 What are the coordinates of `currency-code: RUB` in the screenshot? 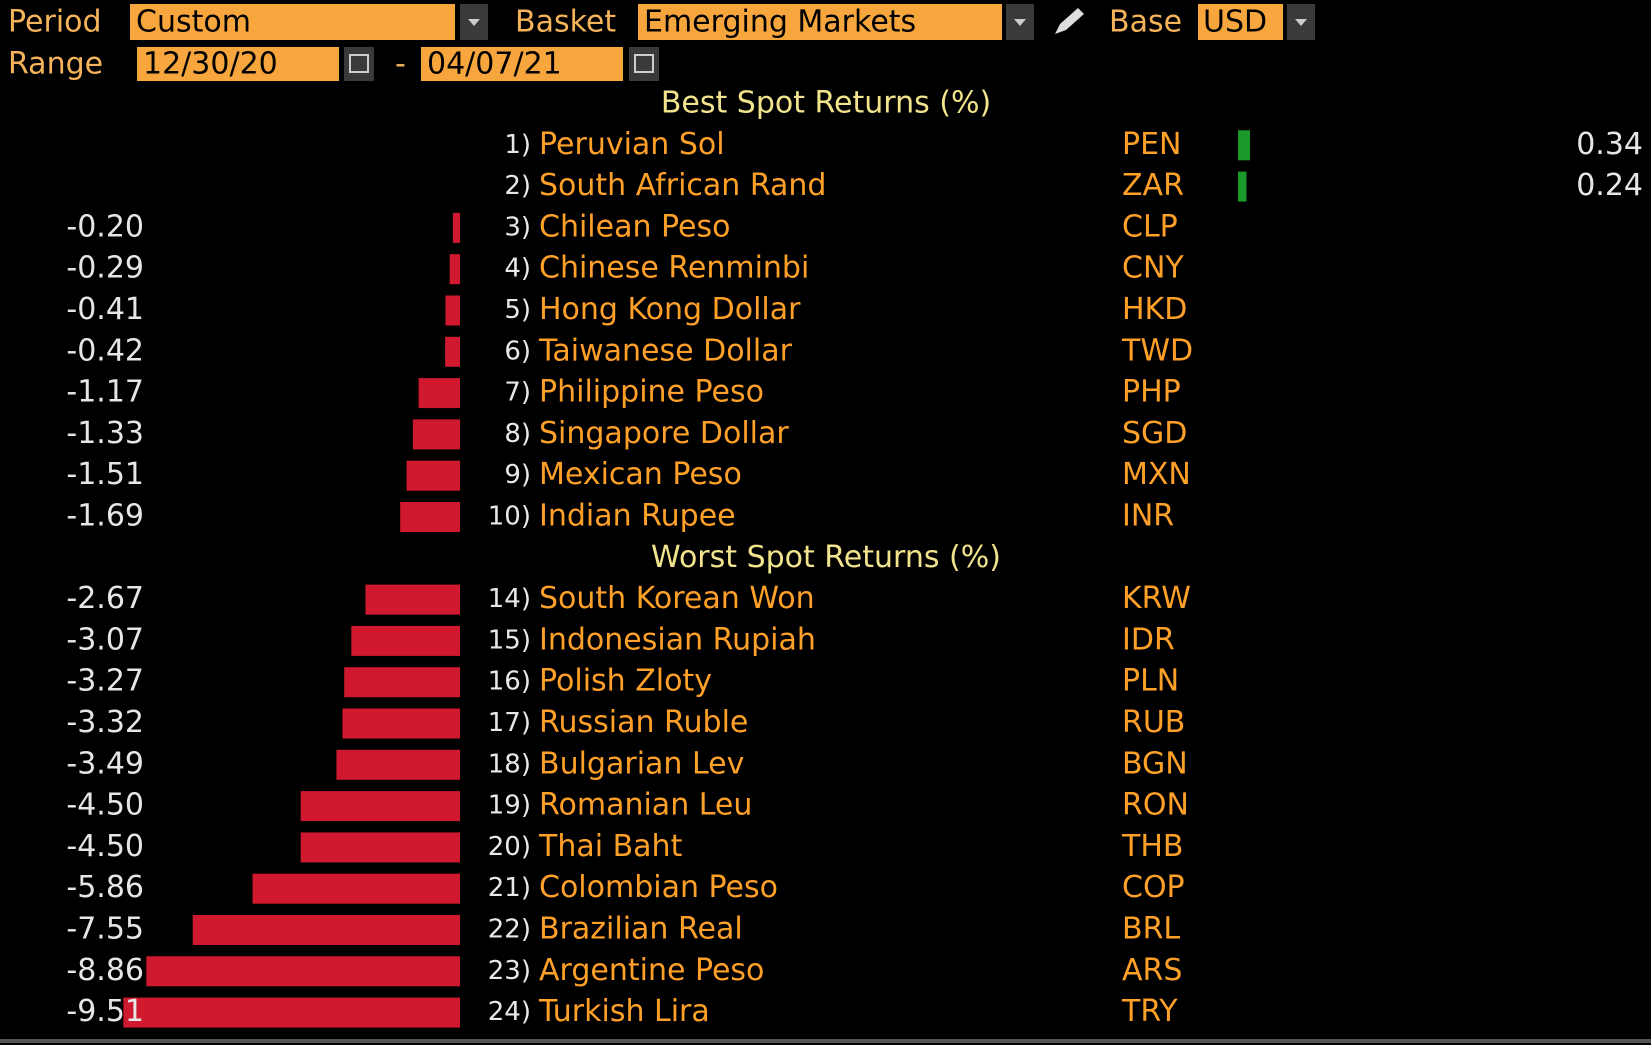 It's located at (1153, 722).